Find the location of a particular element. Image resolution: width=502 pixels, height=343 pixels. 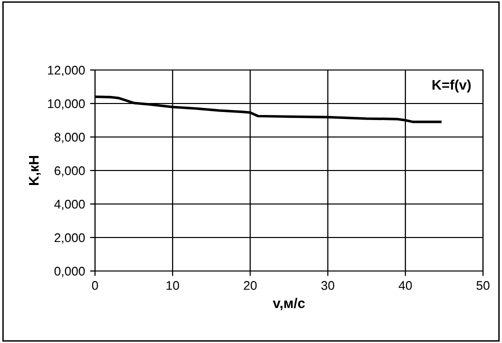

y-tick-label: 4,000 is located at coordinates (69, 205).